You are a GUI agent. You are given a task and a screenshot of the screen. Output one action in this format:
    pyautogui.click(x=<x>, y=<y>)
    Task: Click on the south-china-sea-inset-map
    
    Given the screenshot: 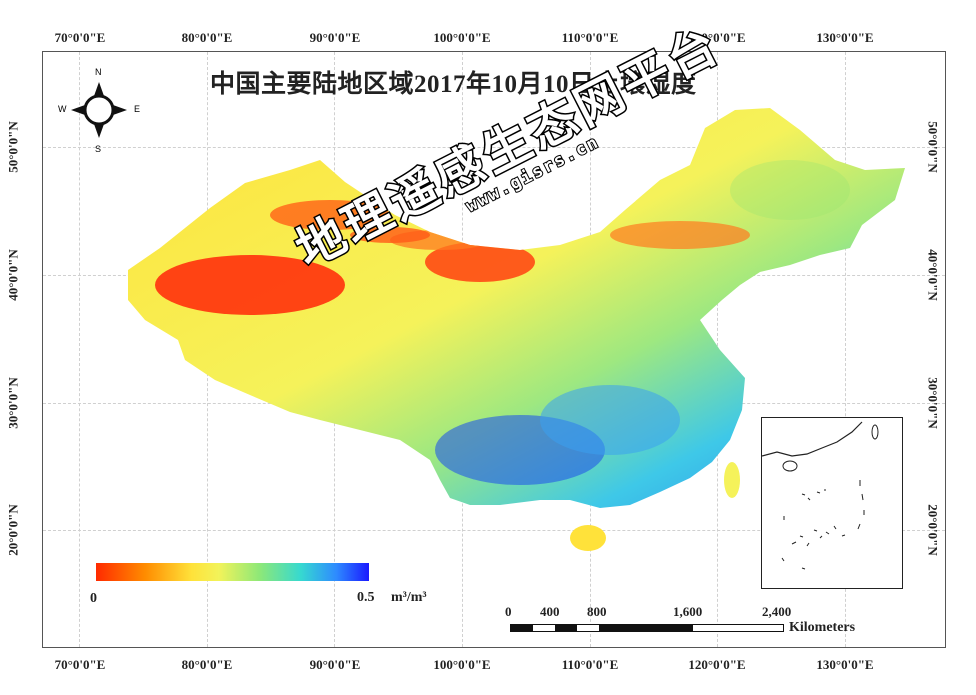 What is the action you would take?
    pyautogui.click(x=820, y=495)
    